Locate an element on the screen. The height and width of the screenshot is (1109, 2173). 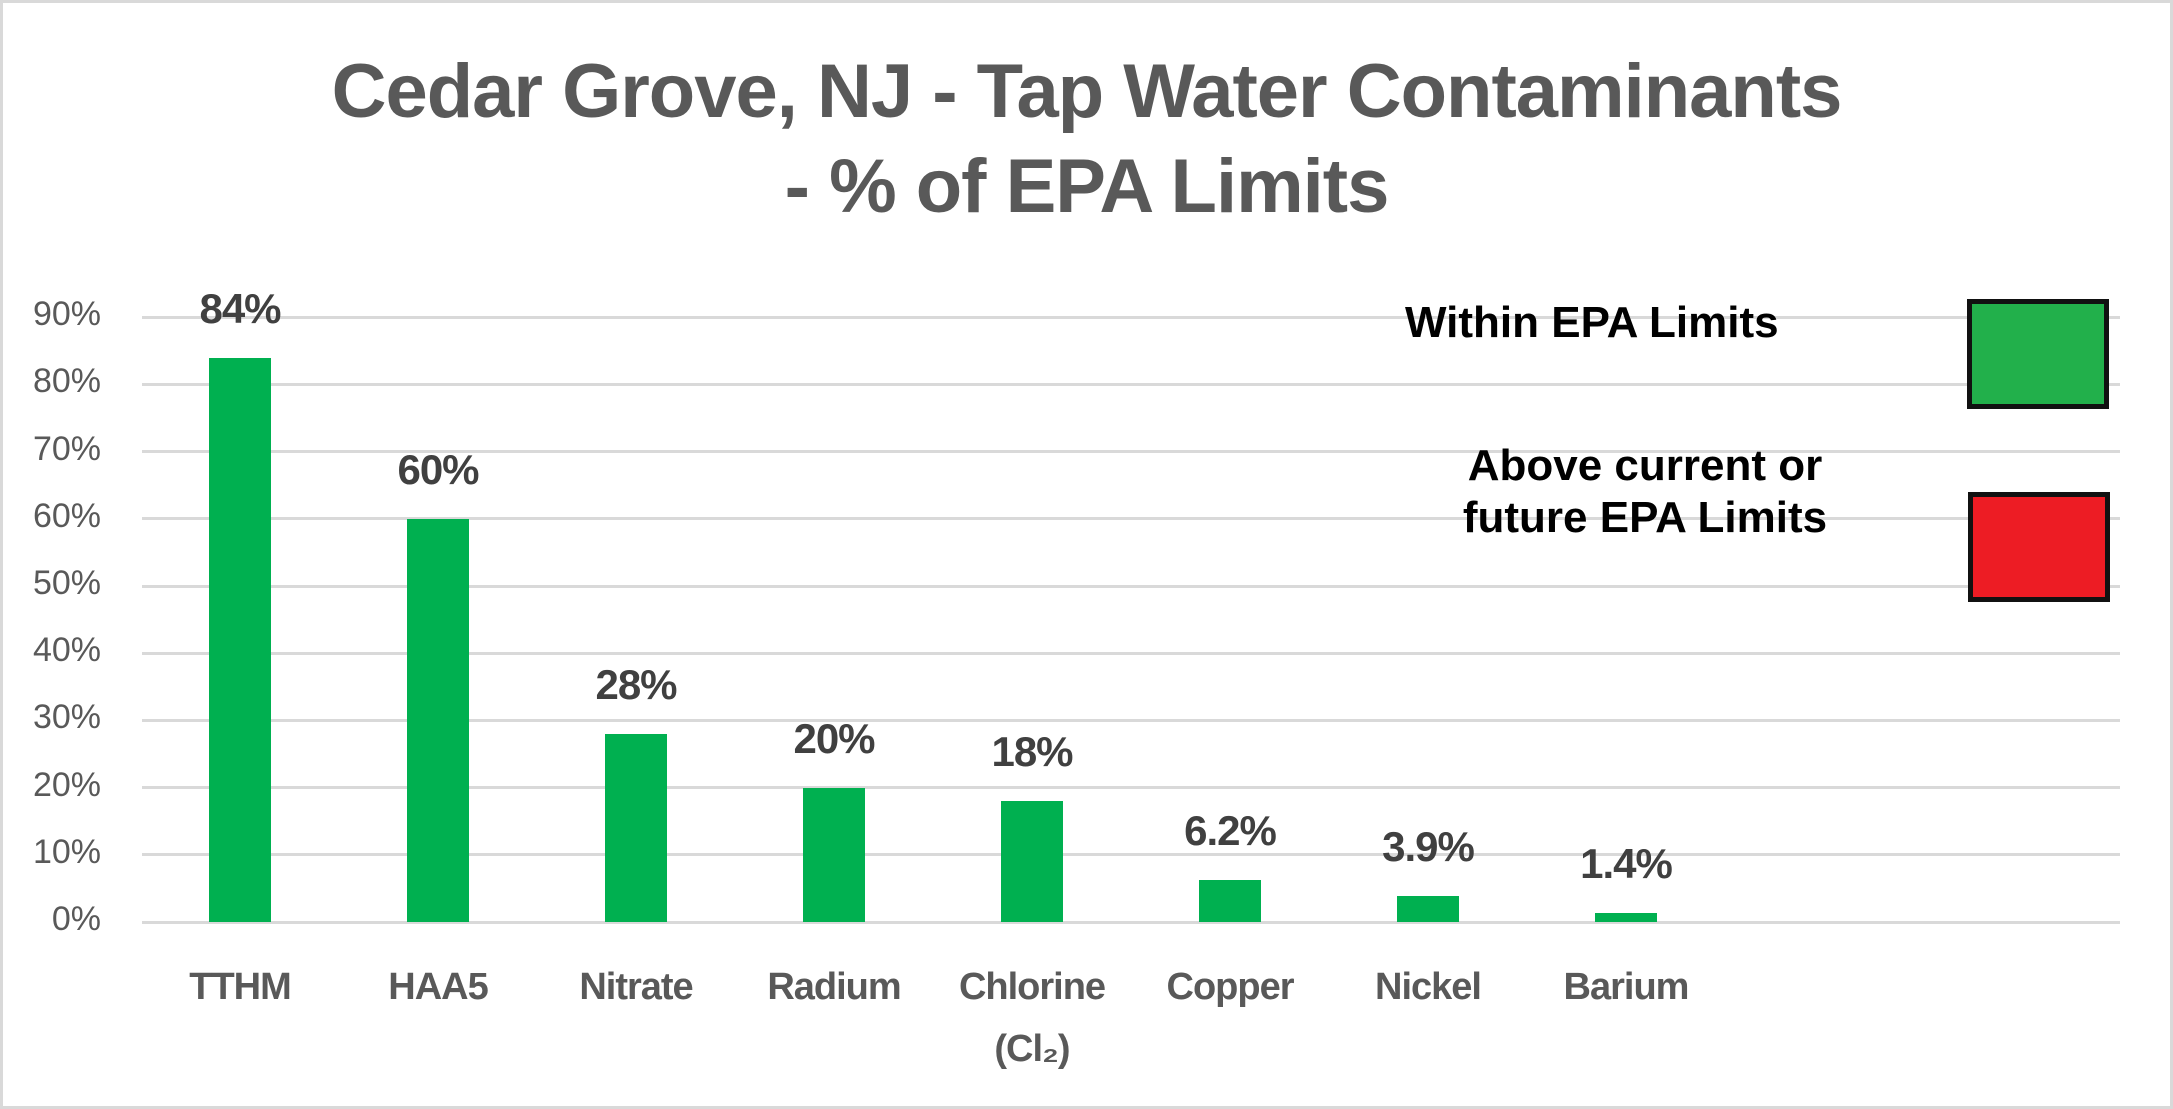
data-label: 6.2% is located at coordinates (1230, 831).